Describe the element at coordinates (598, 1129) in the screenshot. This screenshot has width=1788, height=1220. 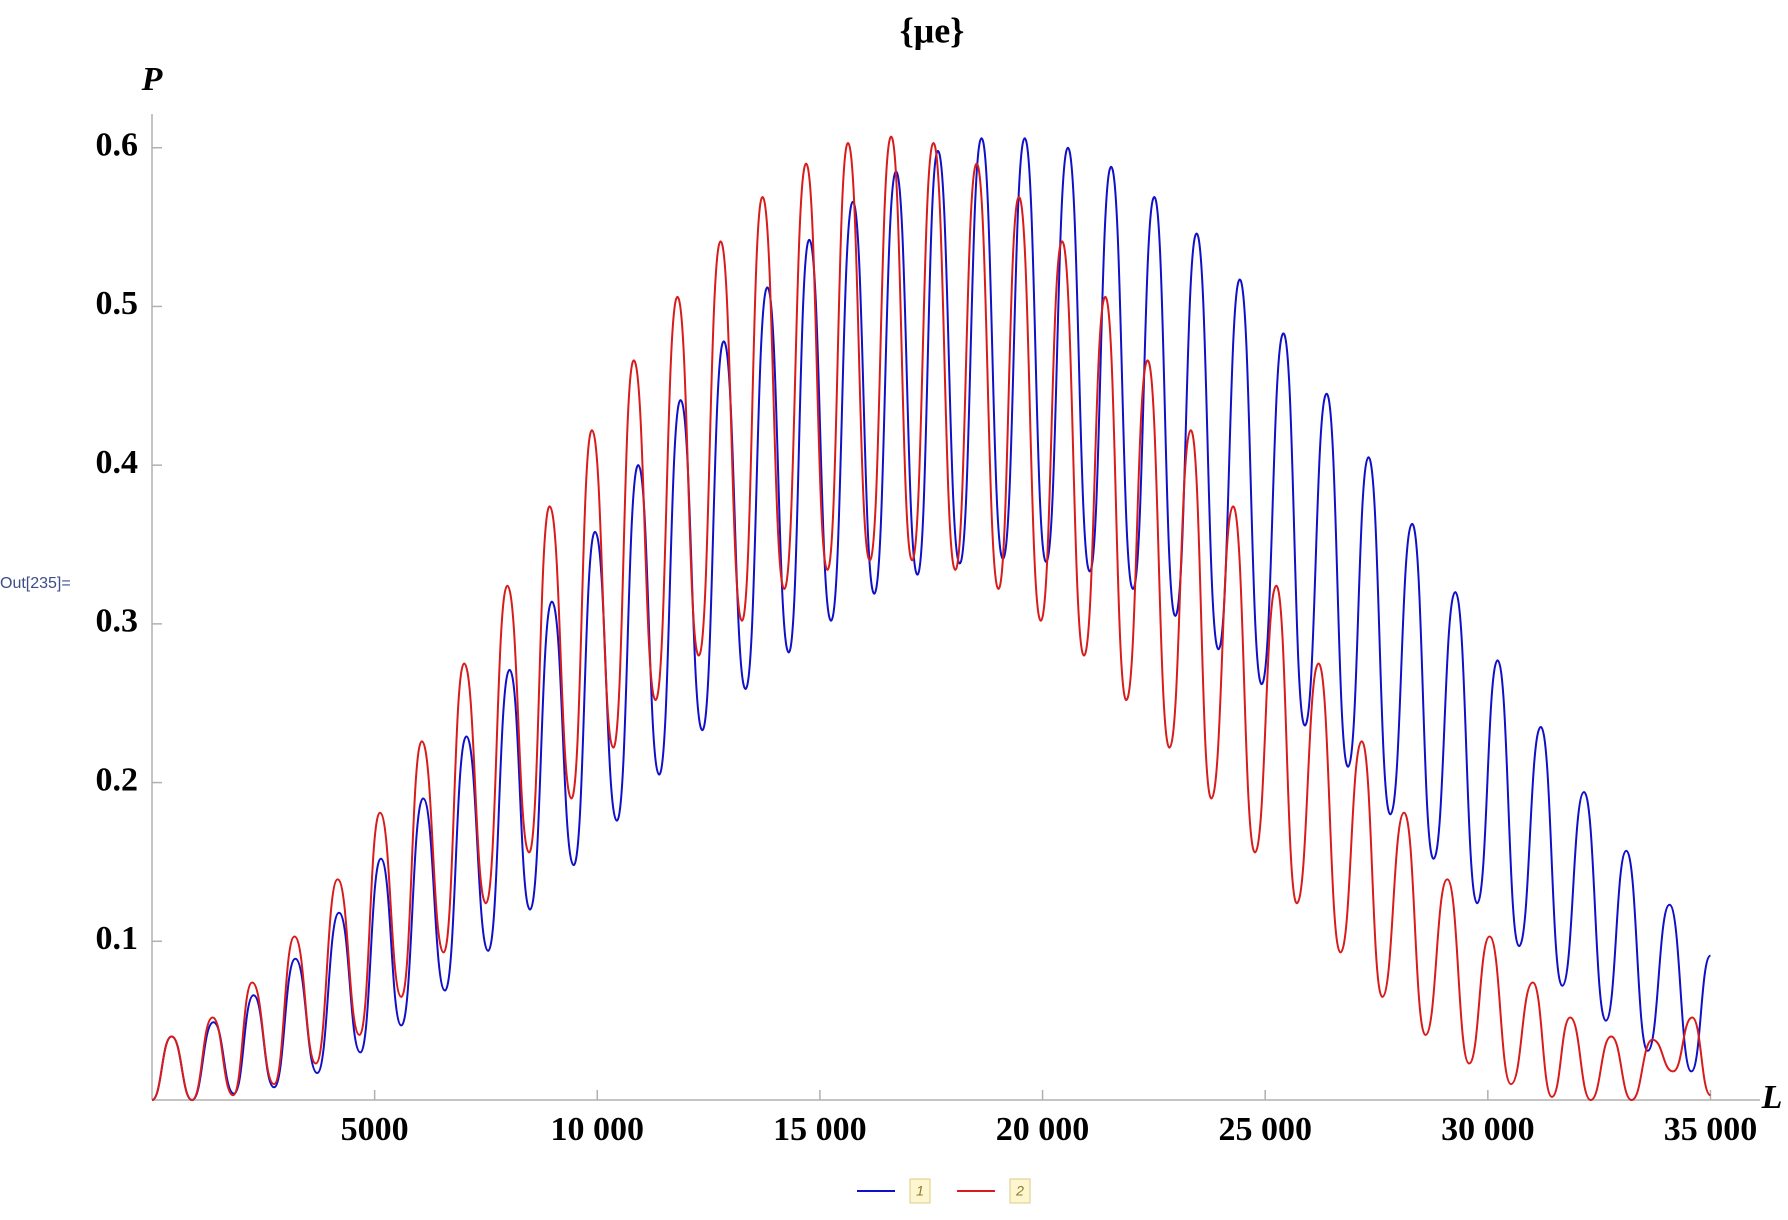
I see `x-tick-label: 10 000` at that location.